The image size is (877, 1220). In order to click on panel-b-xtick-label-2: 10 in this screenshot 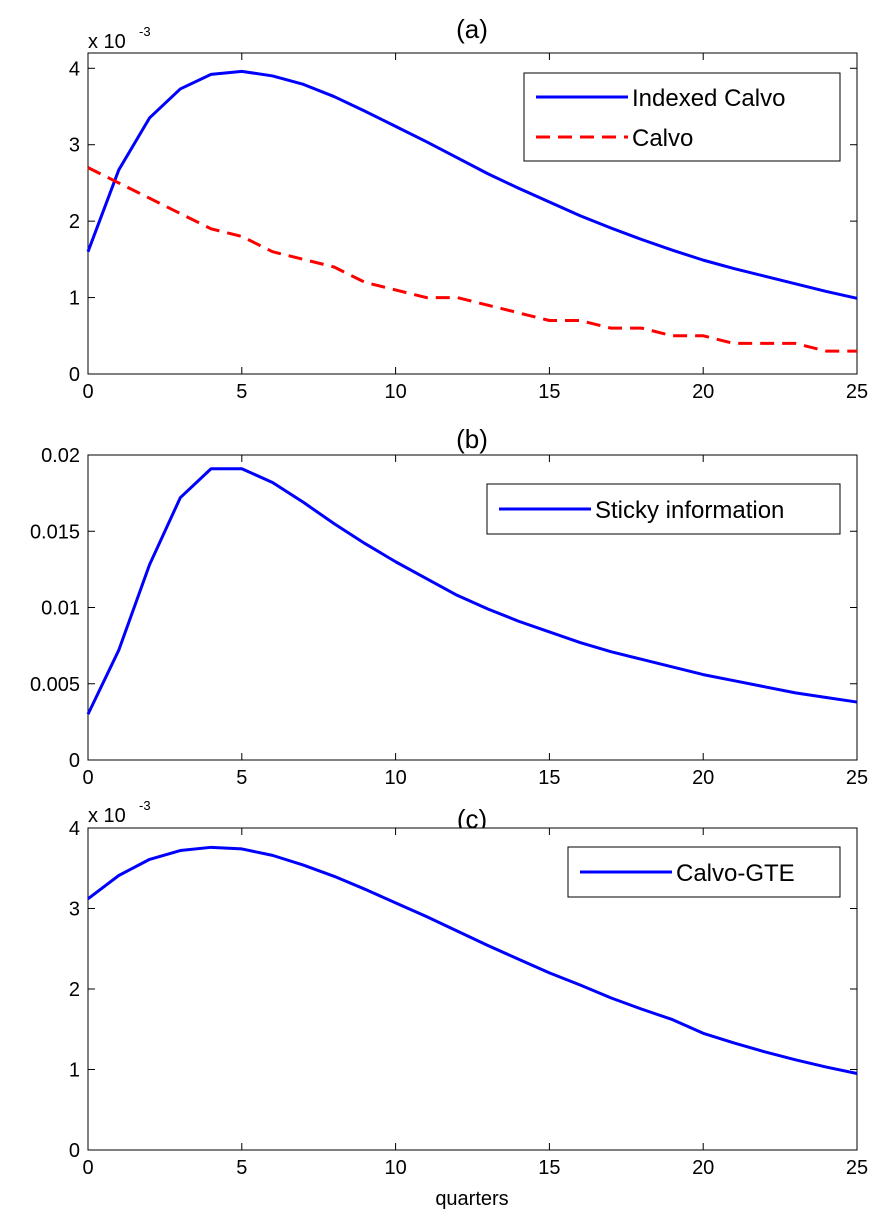, I will do `click(395, 778)`.